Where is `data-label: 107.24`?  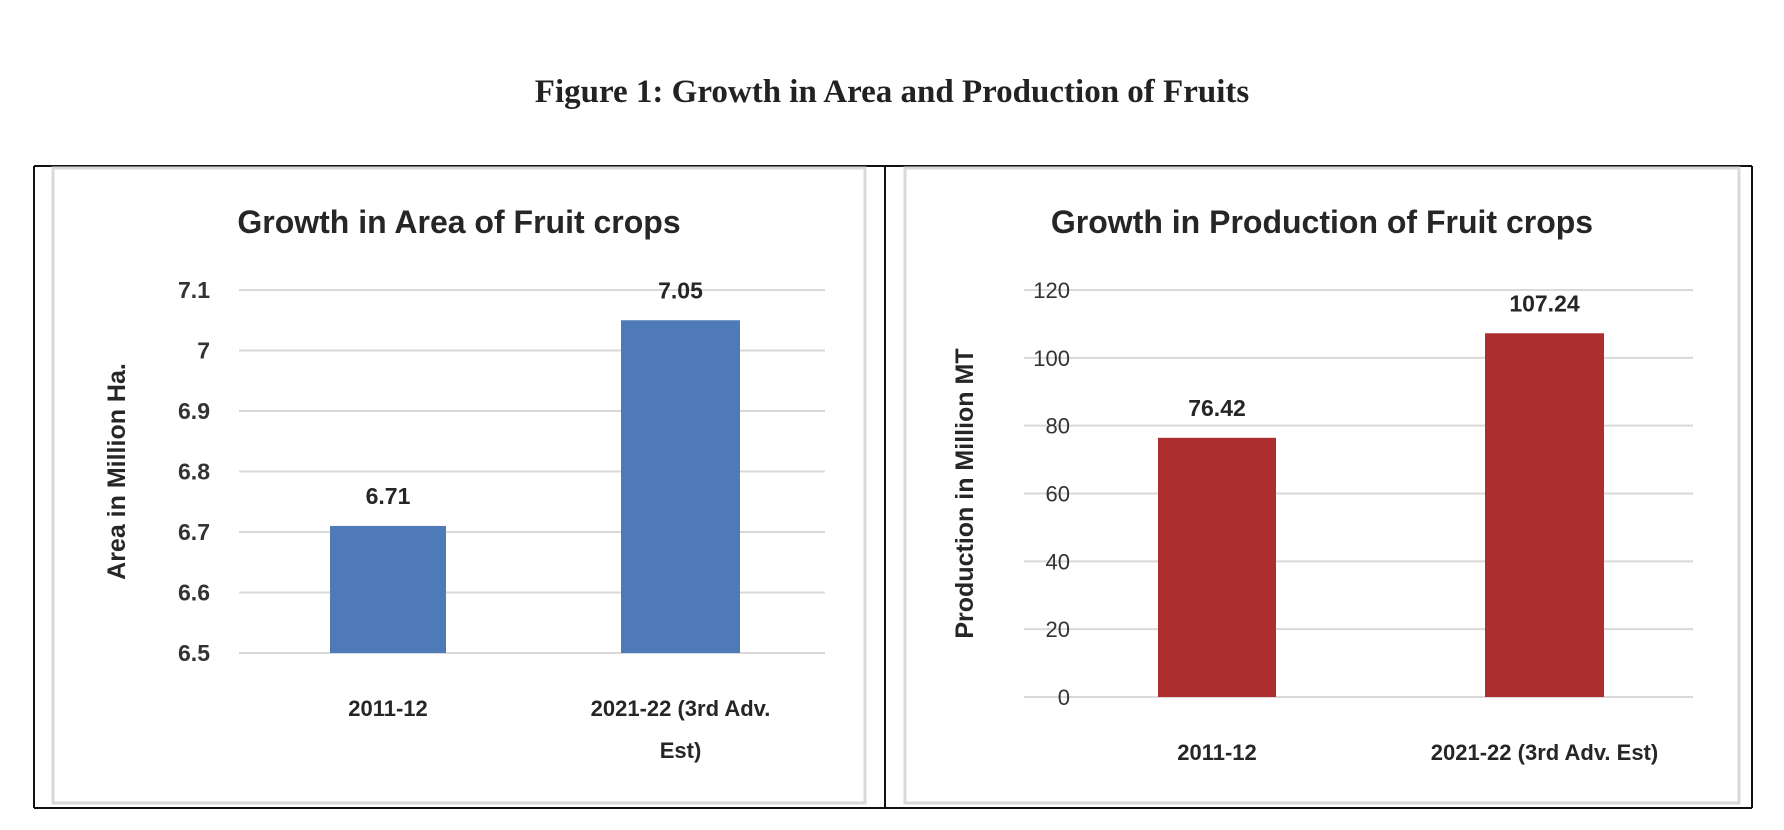
data-label: 107.24 is located at coordinates (1544, 303).